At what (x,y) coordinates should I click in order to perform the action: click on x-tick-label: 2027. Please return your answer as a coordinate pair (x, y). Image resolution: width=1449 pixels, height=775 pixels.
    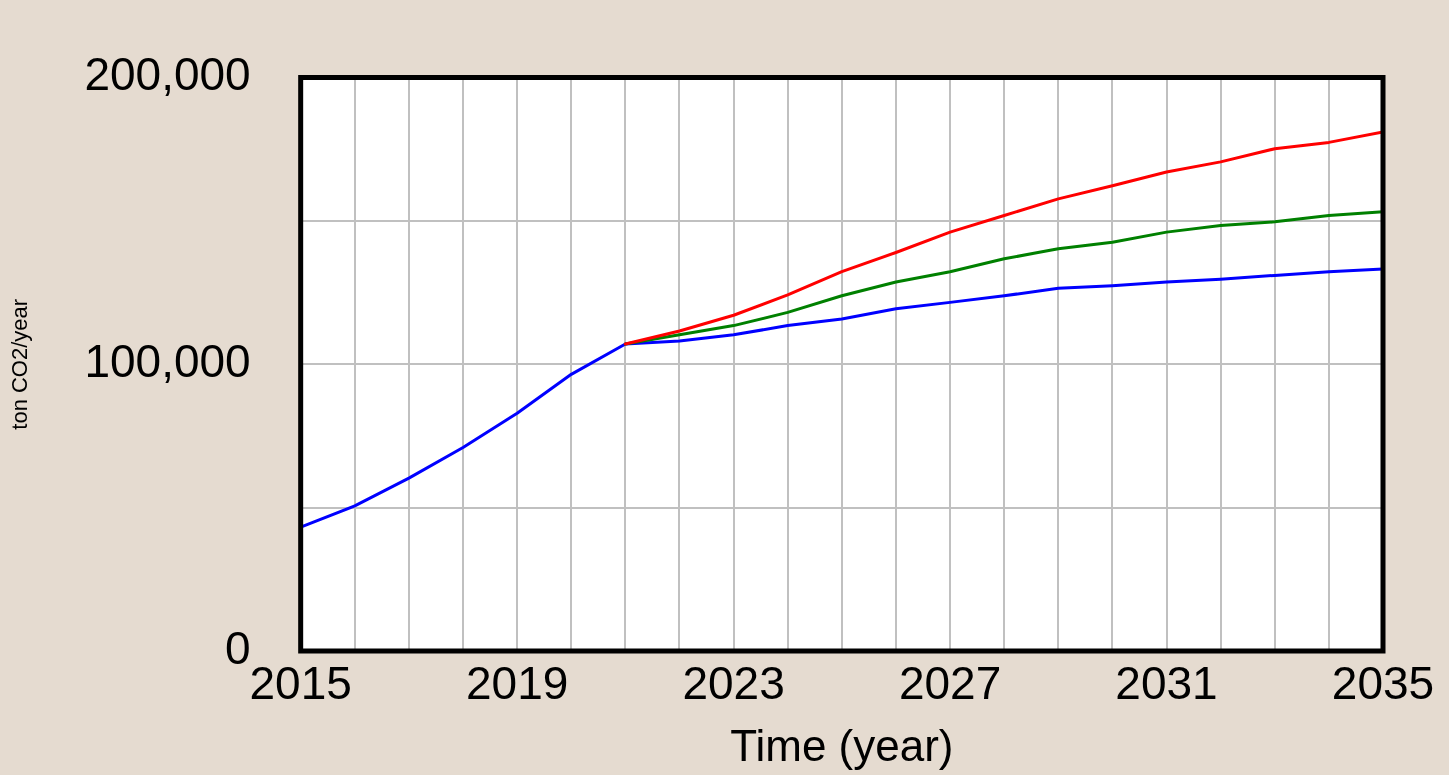
    Looking at the image, I should click on (950, 683).